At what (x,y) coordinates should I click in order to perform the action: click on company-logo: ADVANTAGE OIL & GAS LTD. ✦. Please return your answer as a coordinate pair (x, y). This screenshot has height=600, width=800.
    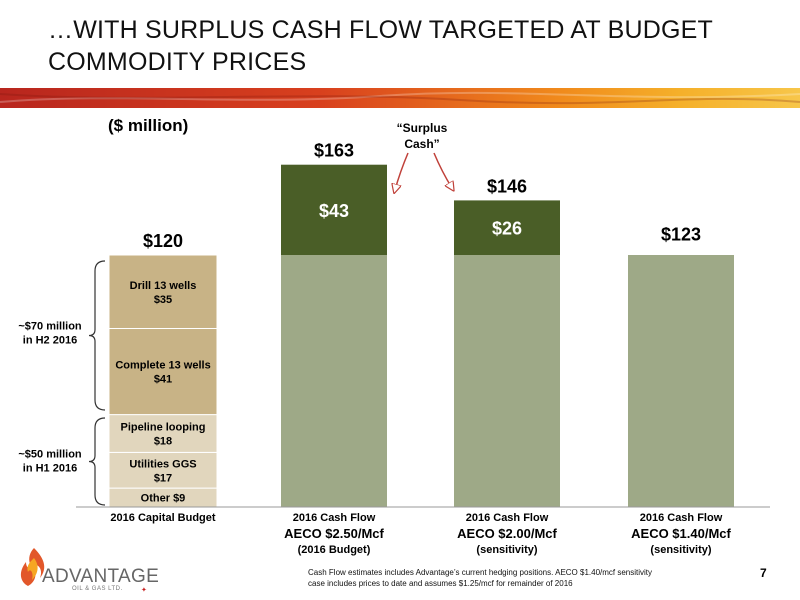
    Looking at the image, I should click on (89, 569).